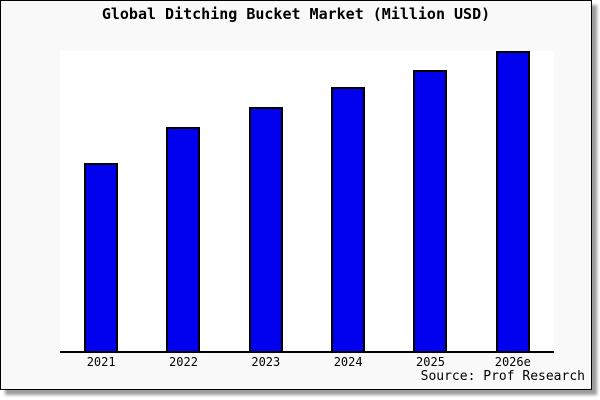 The image size is (600, 400). I want to click on bar-slot-2023, so click(266, 202).